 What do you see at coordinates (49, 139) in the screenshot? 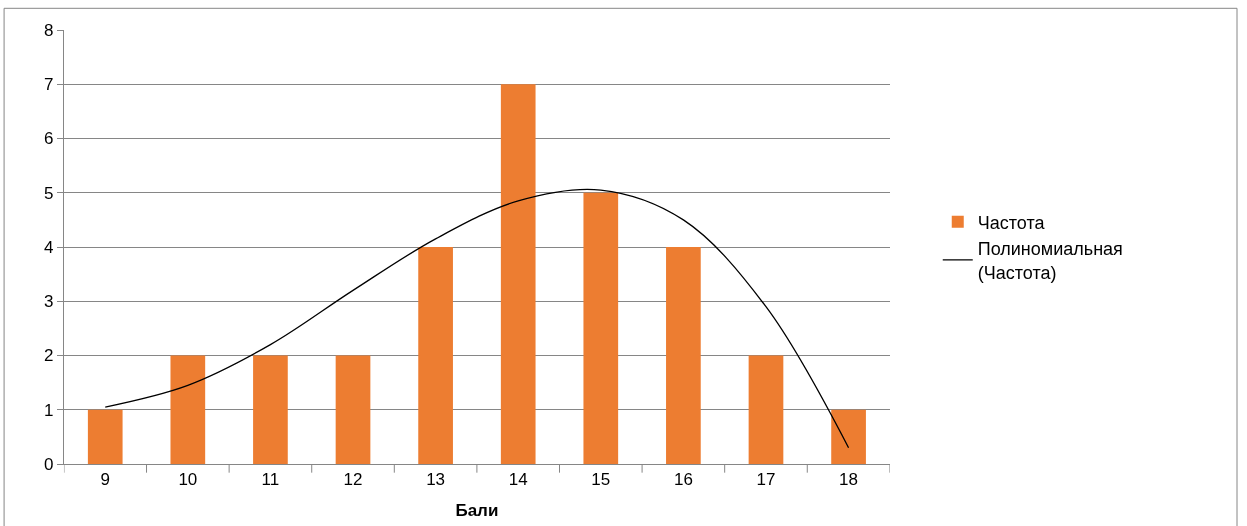
I see `y-tick-label: 6` at bounding box center [49, 139].